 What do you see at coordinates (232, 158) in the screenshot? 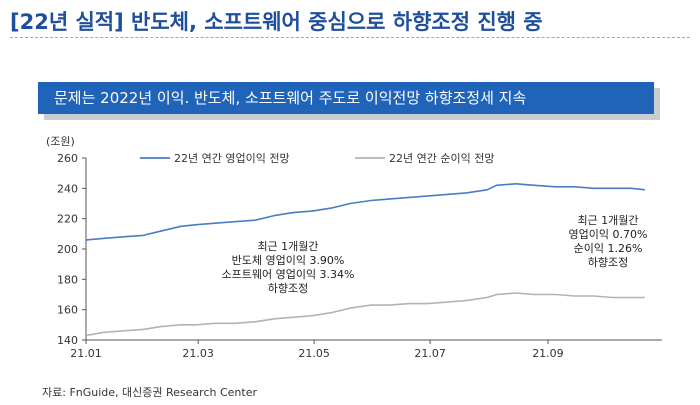
I see `legend-label-operating-profit: 22년 연간 영업이익 전망` at bounding box center [232, 158].